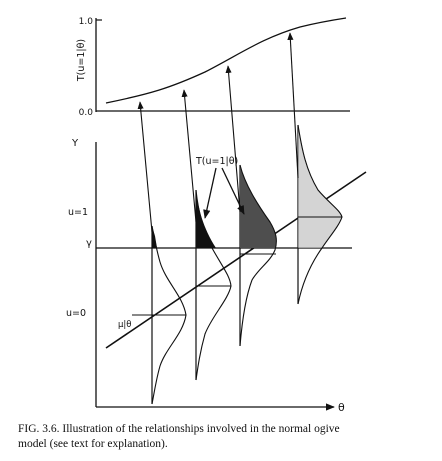 This screenshot has height=461, width=442. What do you see at coordinates (341, 407) in the screenshot?
I see `main-x-axis-label: θ` at bounding box center [341, 407].